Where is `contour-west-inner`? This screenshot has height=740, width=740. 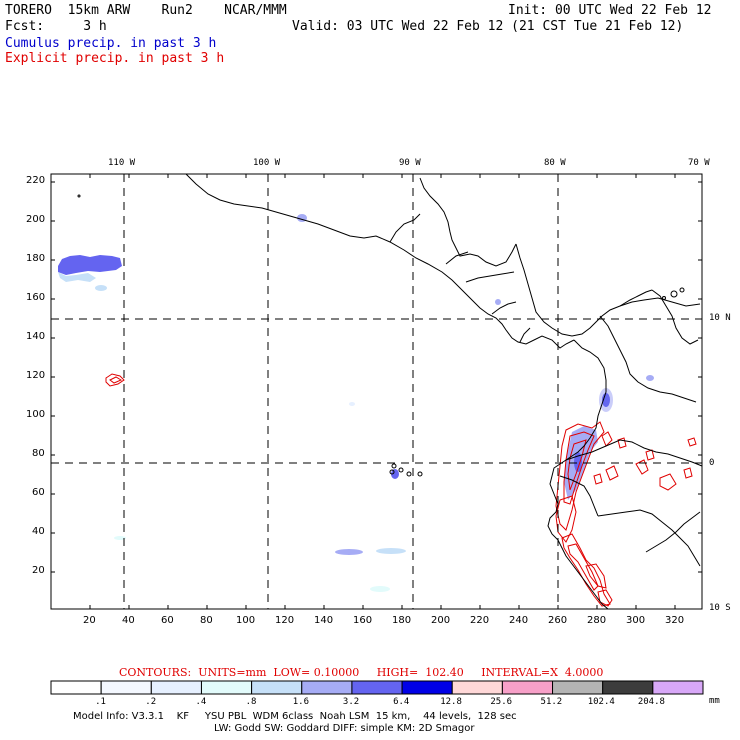
contour-west-inner is located at coordinates (116, 380).